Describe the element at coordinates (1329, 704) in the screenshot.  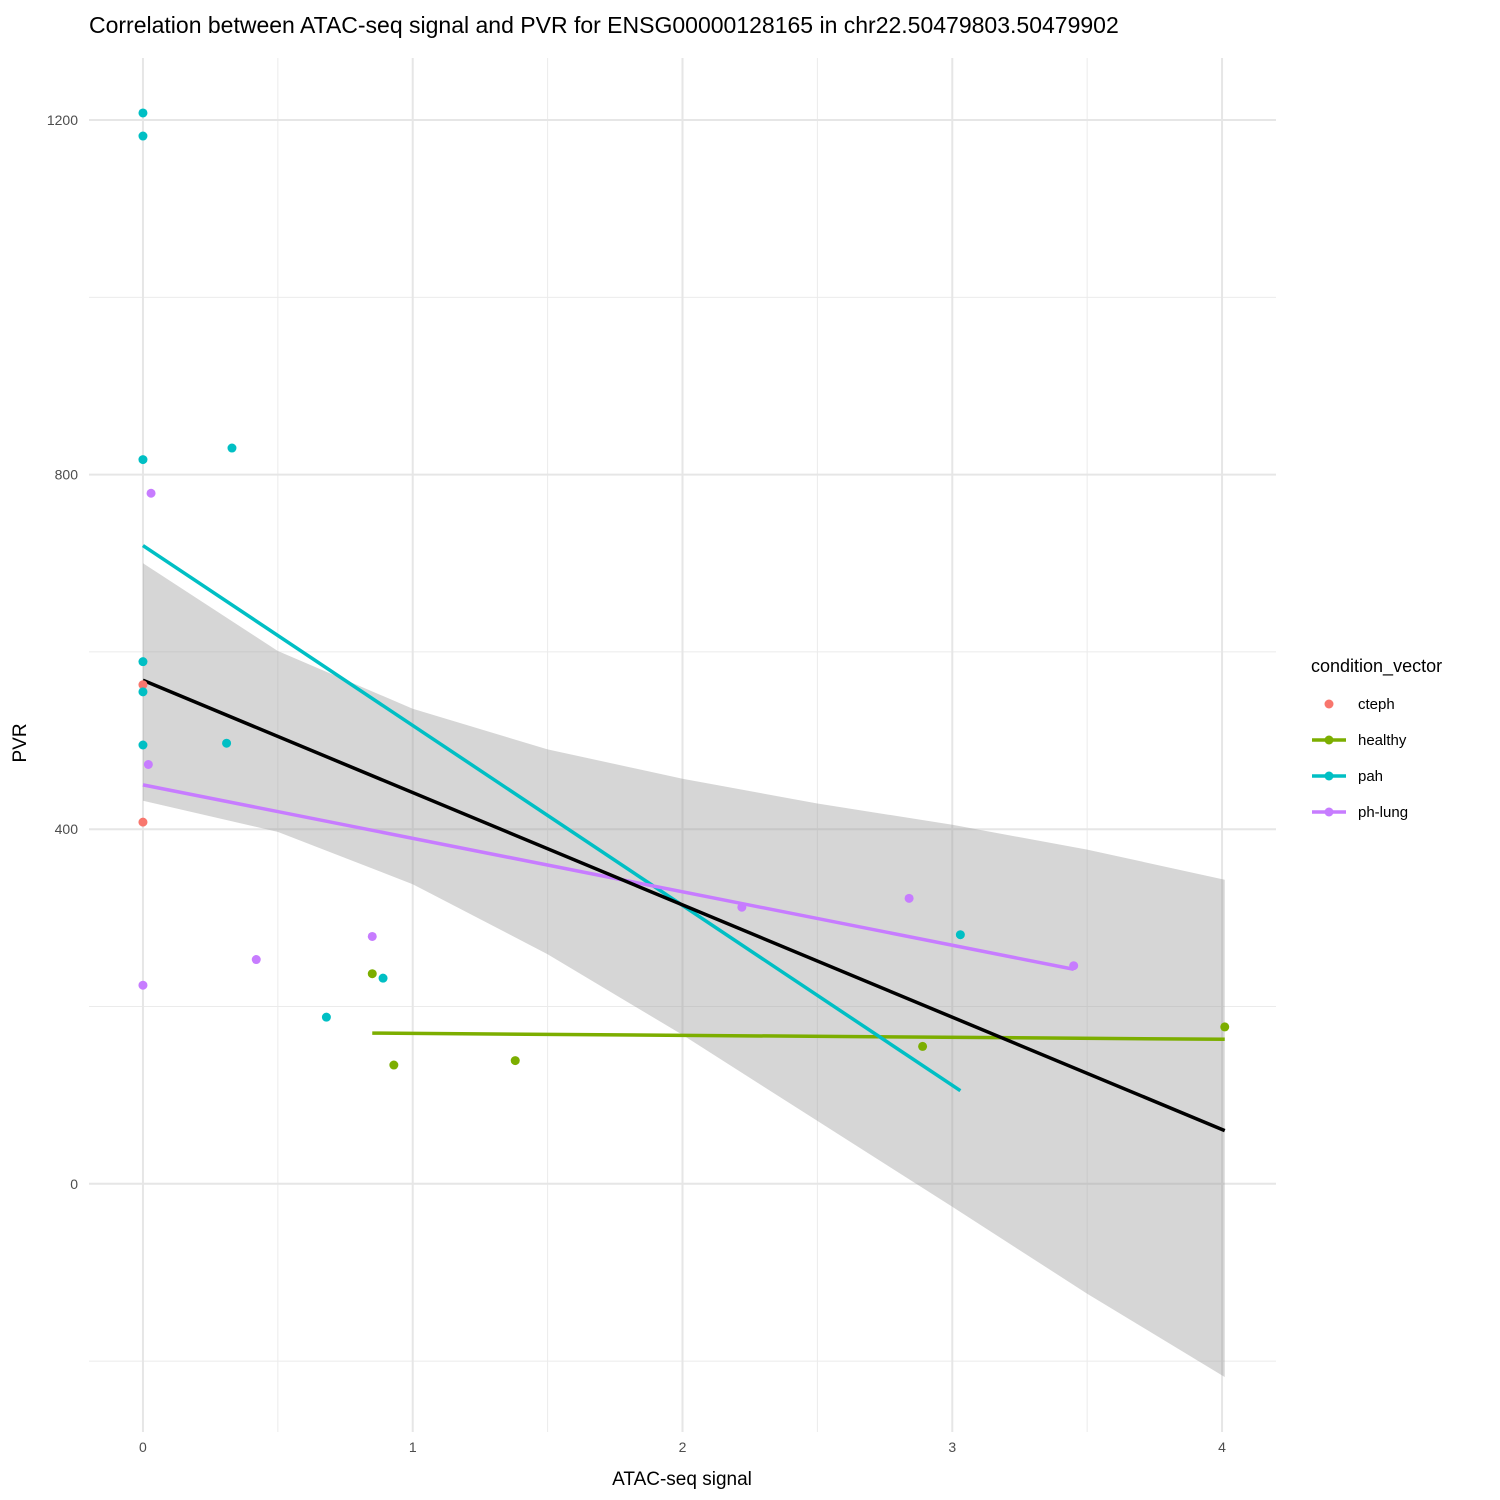
I see `legend-key-point-cteph` at that location.